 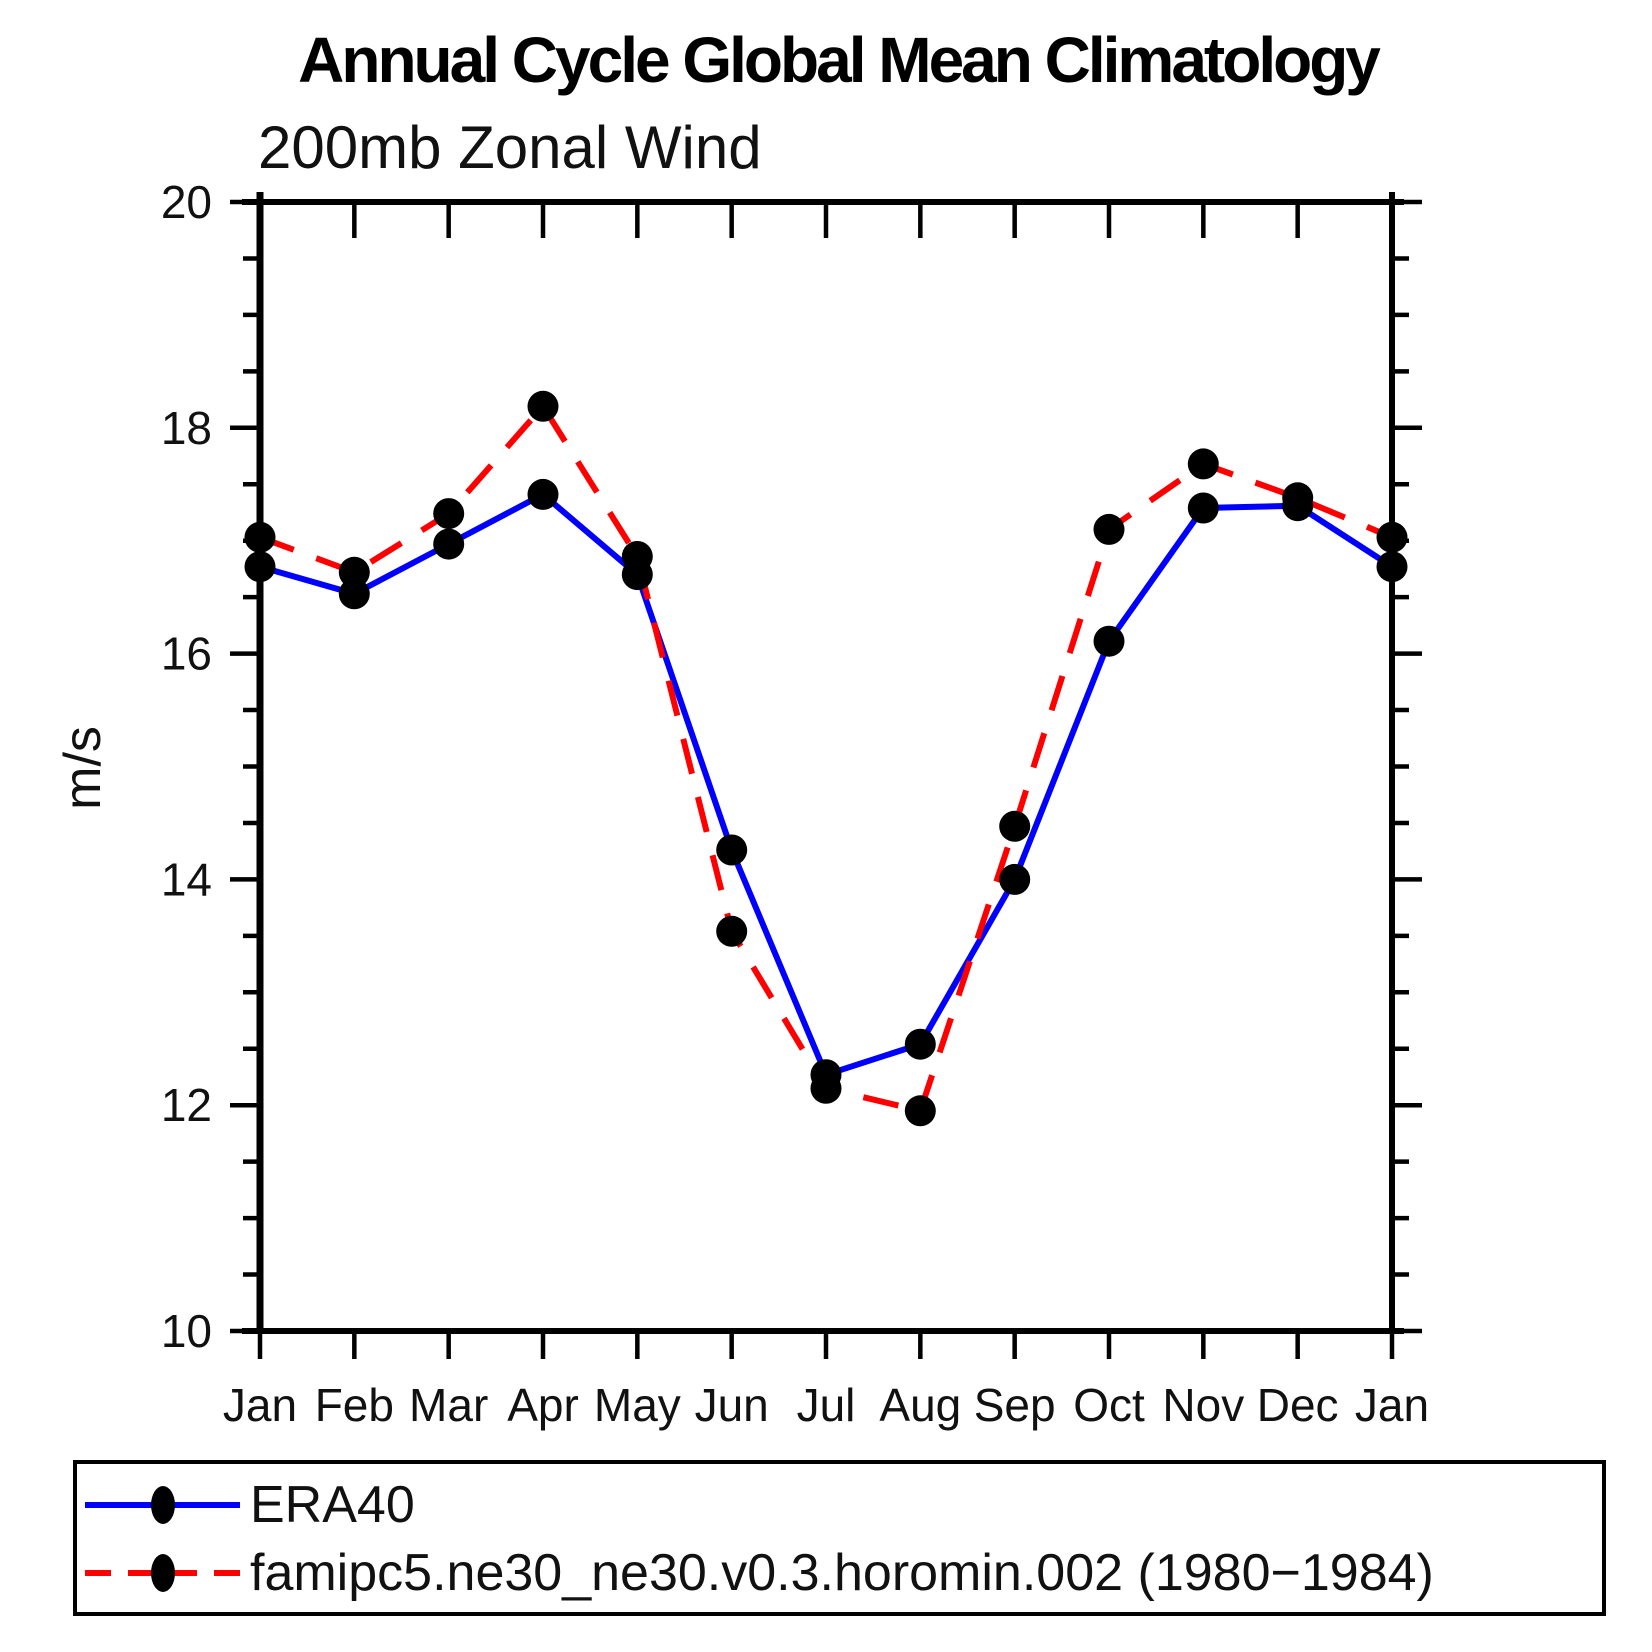 I want to click on x-tick-label: Apr, so click(x=543, y=1405).